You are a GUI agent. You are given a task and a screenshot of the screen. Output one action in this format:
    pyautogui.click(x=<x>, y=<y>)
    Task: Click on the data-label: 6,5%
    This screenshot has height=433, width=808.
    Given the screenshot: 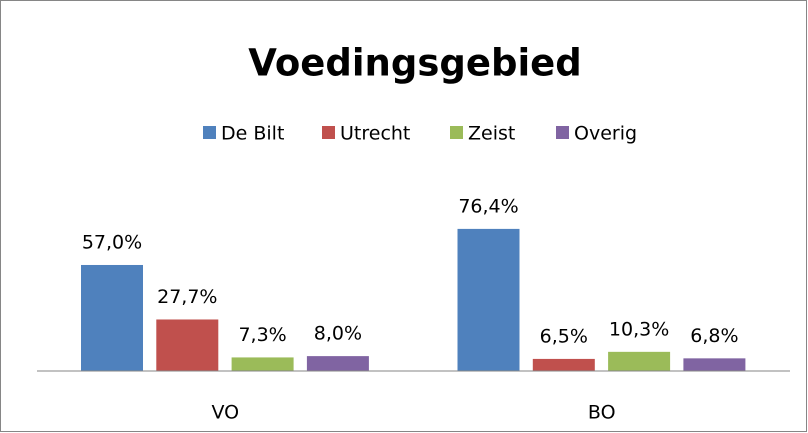 What is the action you would take?
    pyautogui.click(x=564, y=336)
    